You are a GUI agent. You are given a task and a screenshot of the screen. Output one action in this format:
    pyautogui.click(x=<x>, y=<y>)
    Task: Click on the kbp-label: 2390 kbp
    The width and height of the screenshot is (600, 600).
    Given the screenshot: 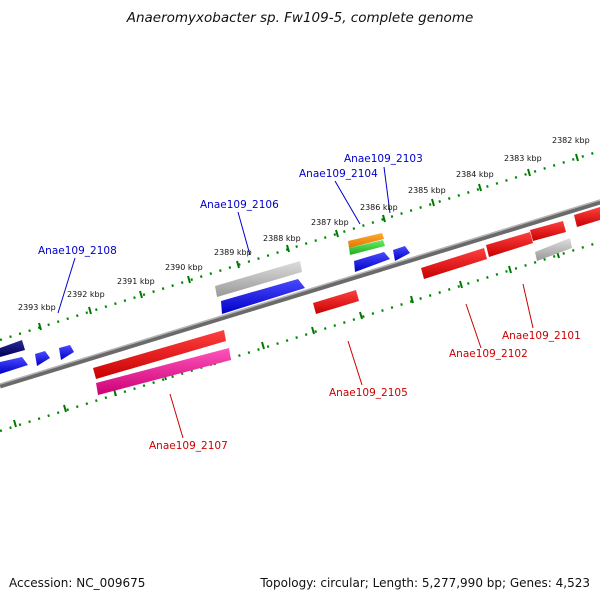 What is the action you would take?
    pyautogui.click(x=184, y=267)
    